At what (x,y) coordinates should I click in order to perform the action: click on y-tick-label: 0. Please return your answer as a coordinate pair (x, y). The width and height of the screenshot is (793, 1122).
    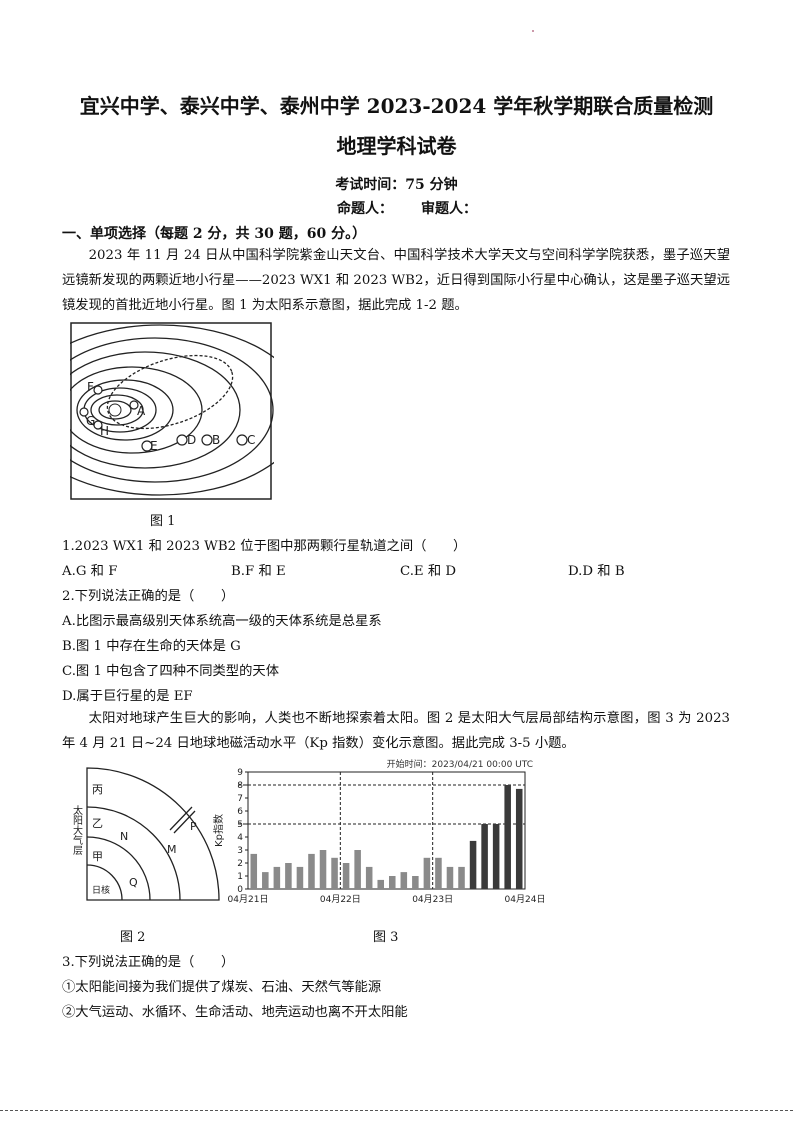
    Looking at the image, I should click on (240, 890).